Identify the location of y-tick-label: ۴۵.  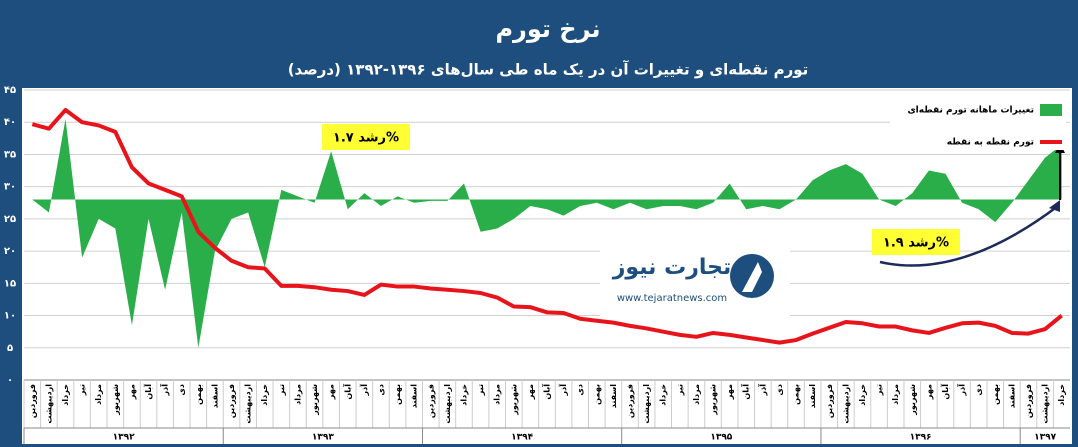
(10, 90).